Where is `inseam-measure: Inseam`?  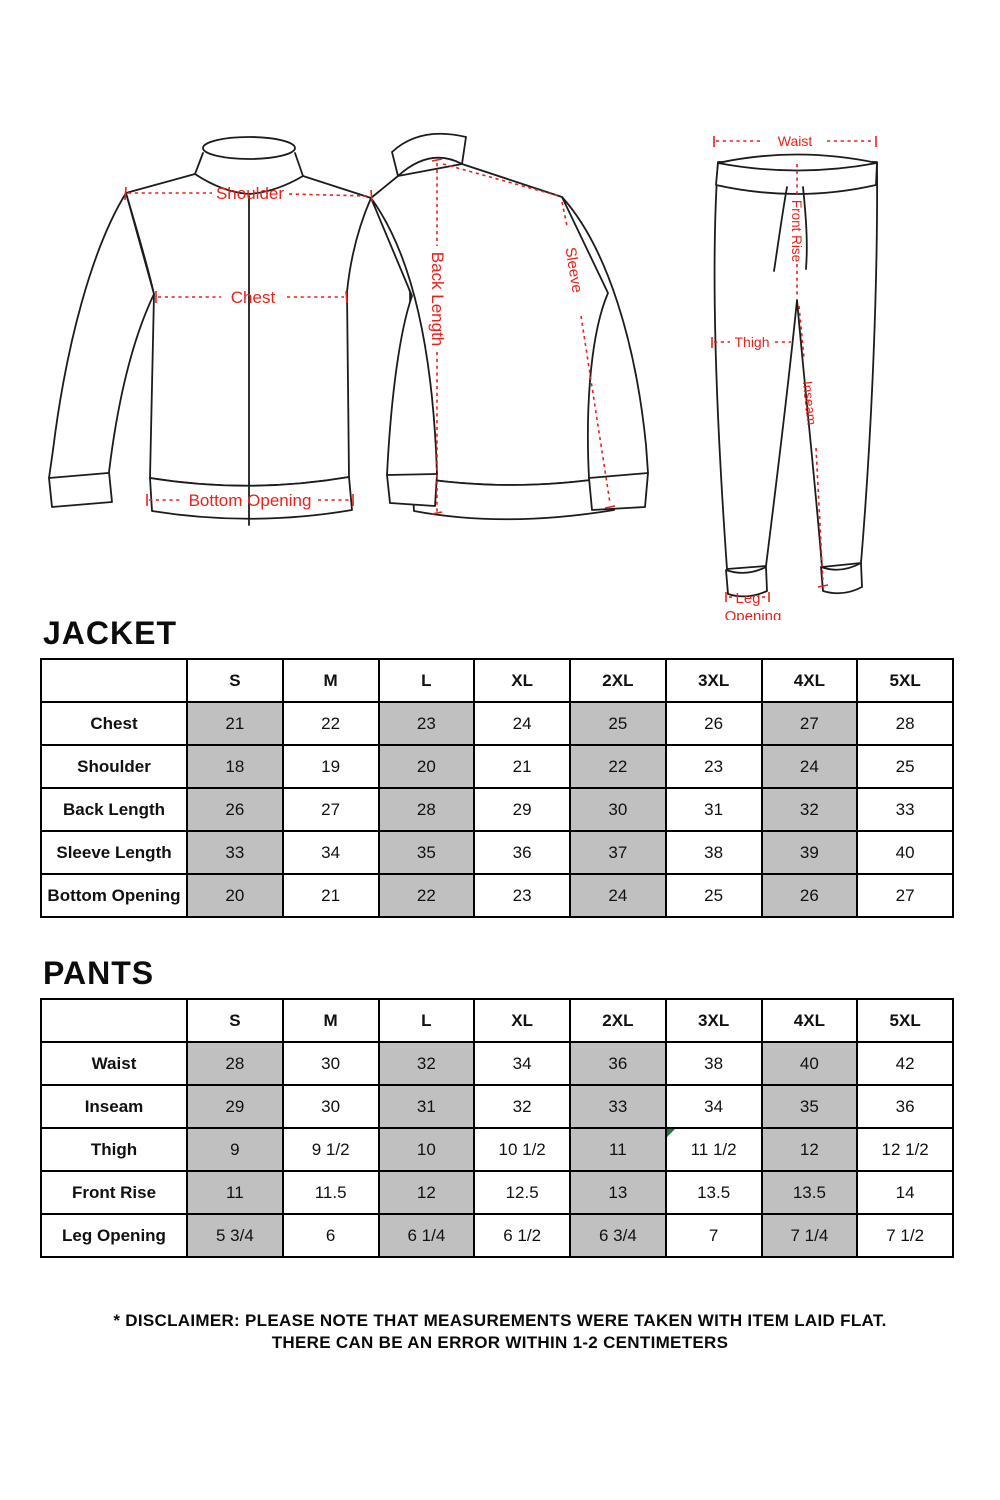
inseam-measure: Inseam is located at coordinates (813, 446).